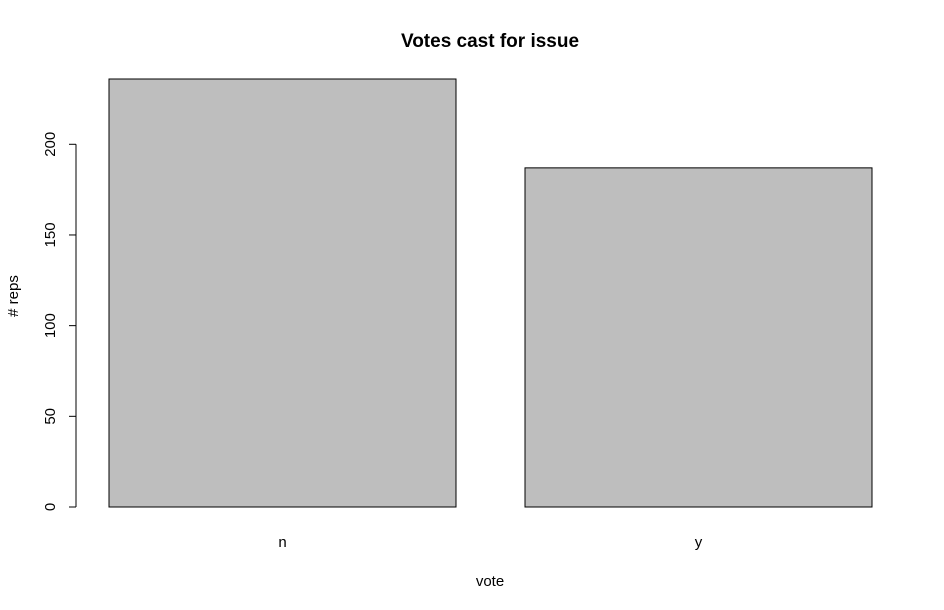  What do you see at coordinates (59, 321) in the screenshot?
I see `y-axis: 0 50 100 150 200` at bounding box center [59, 321].